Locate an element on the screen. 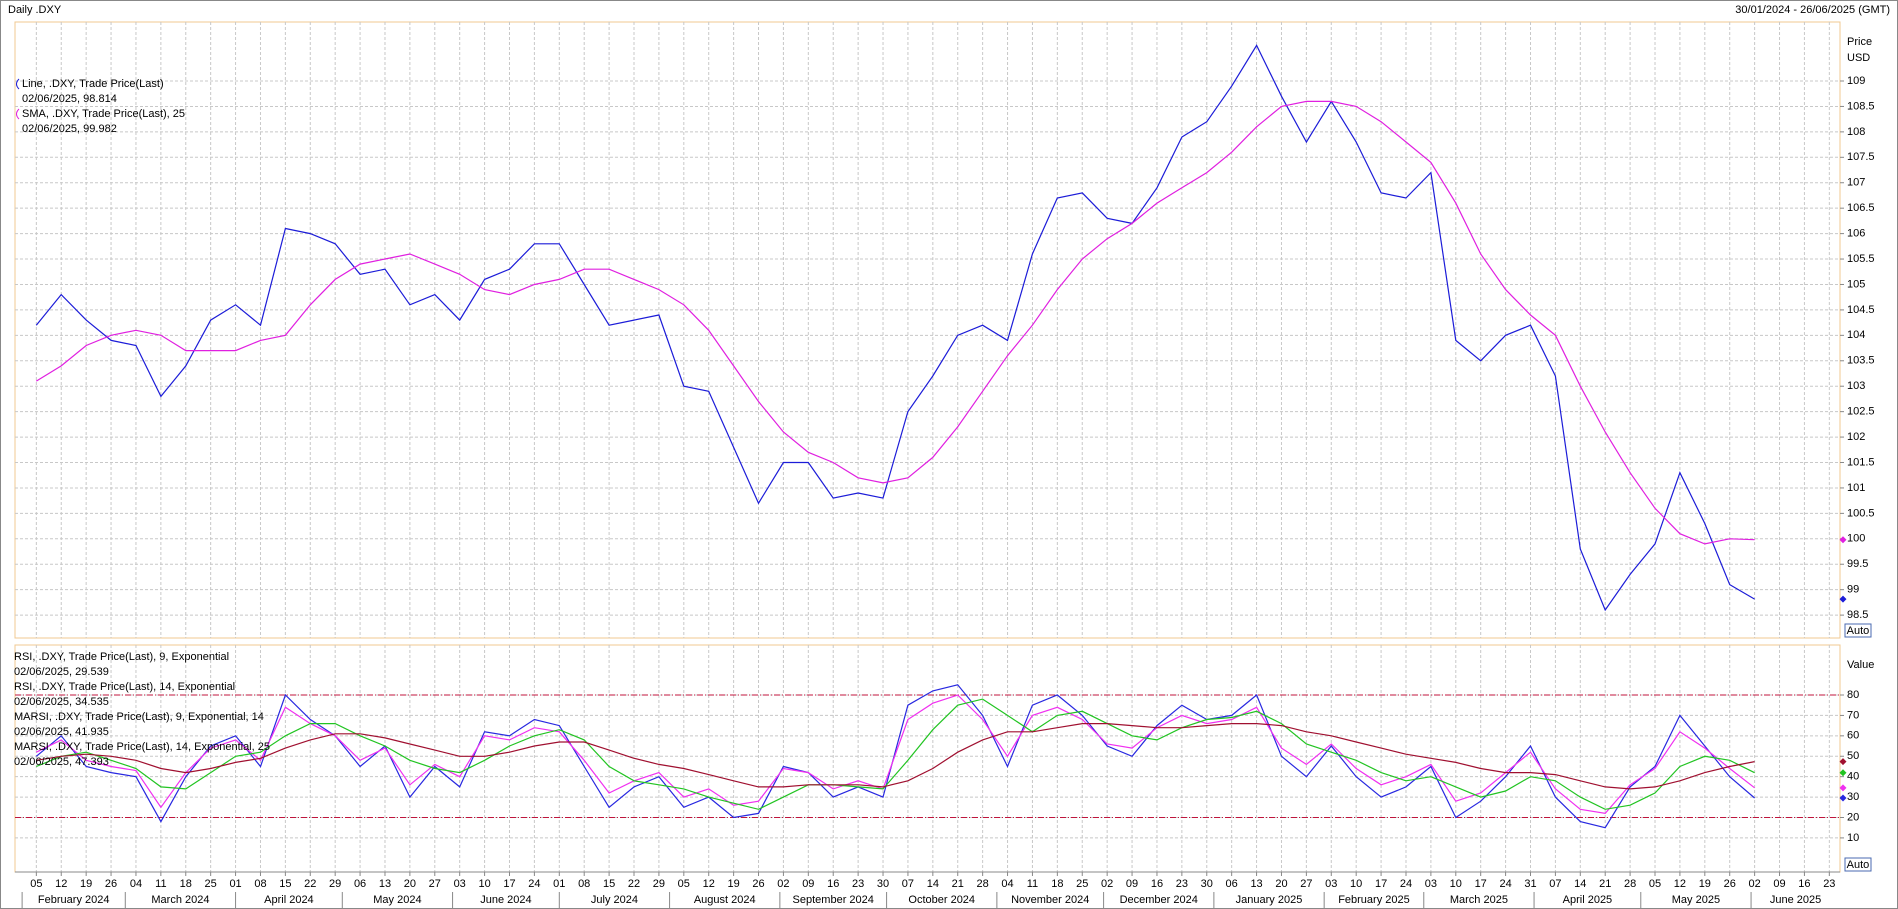 This screenshot has height=909, width=1898. y-tick-label: 103.5 is located at coordinates (1861, 361).